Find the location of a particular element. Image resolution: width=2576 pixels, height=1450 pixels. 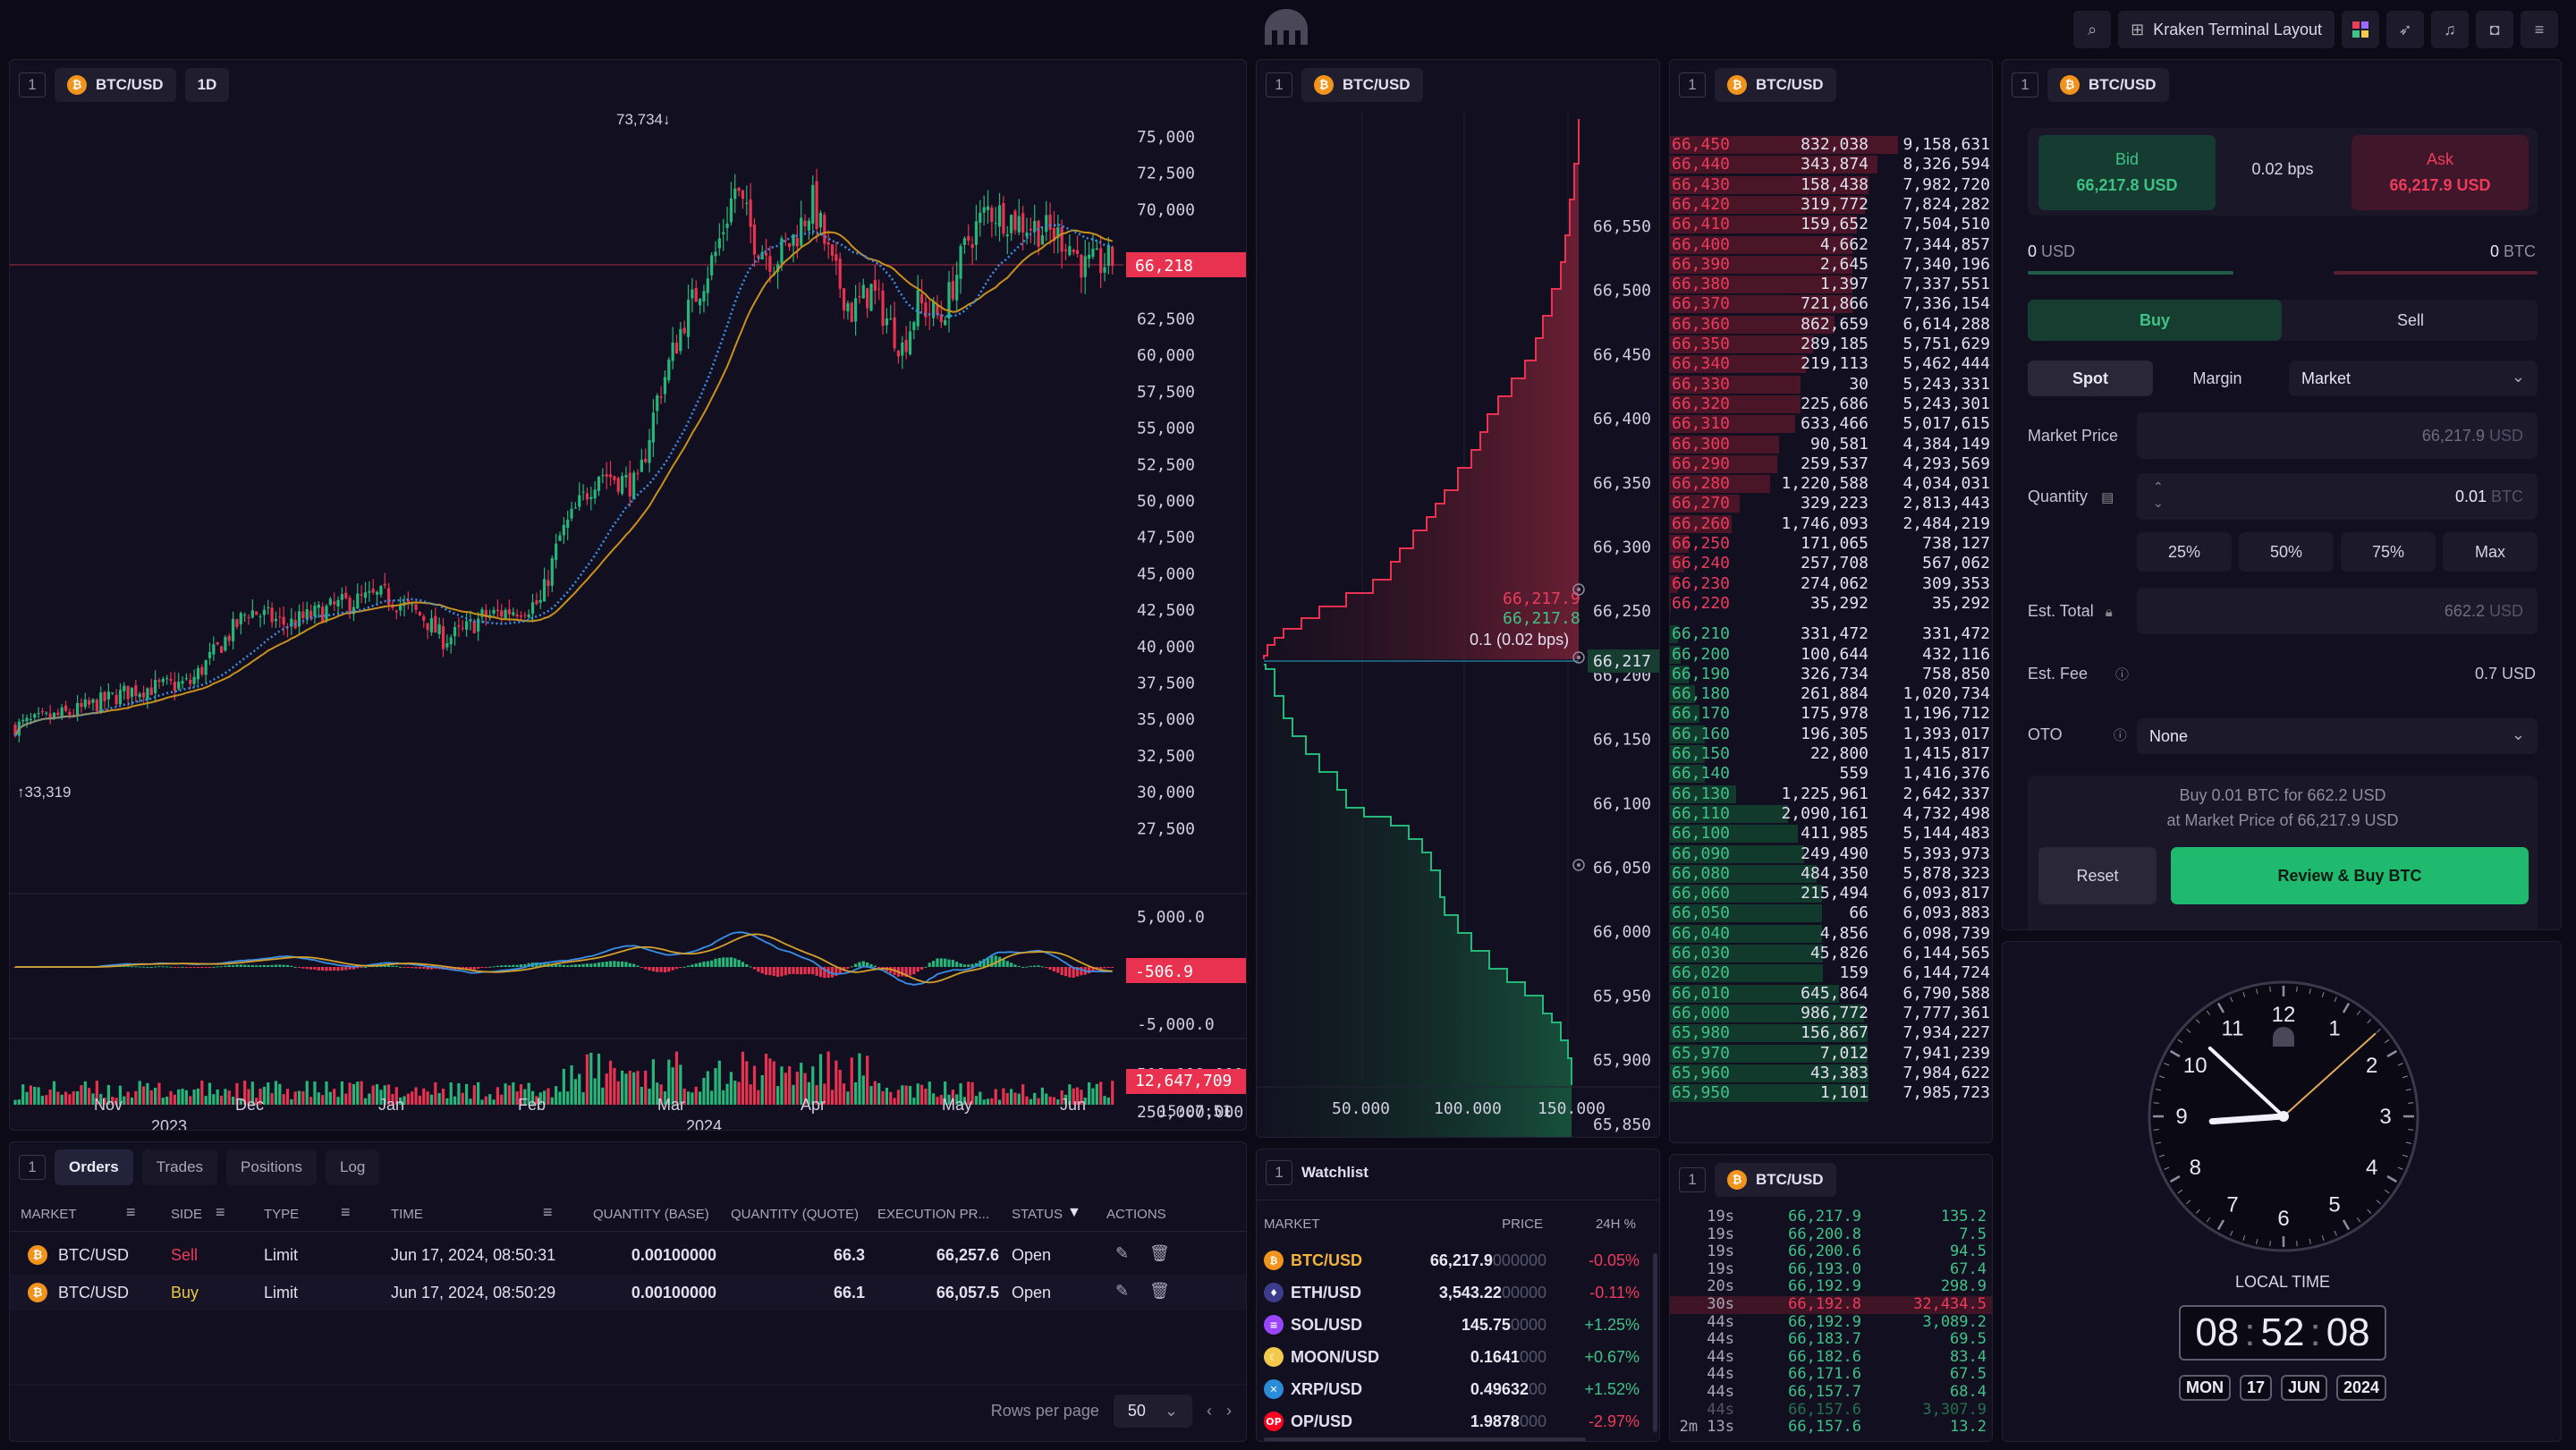

ask-row: 66,330 30 5,243,331 is located at coordinates (1831, 384).